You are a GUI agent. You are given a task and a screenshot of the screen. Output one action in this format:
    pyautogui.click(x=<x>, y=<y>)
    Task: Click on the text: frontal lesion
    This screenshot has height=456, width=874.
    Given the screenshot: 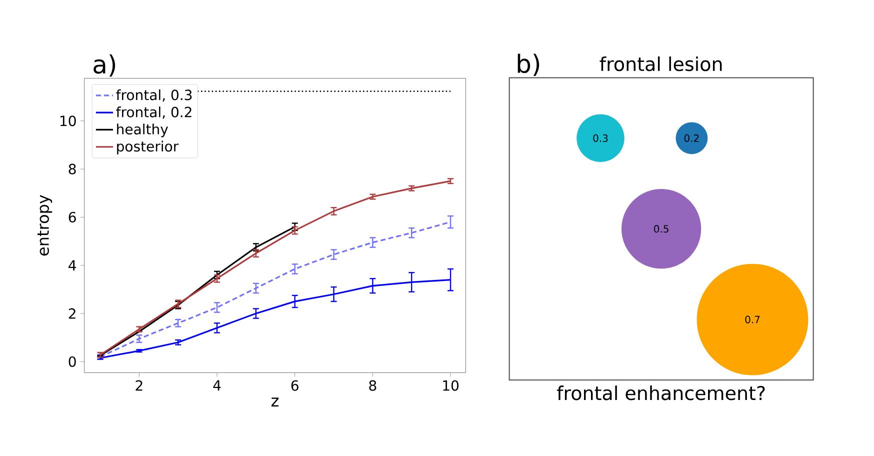 What is the action you would take?
    pyautogui.click(x=661, y=64)
    